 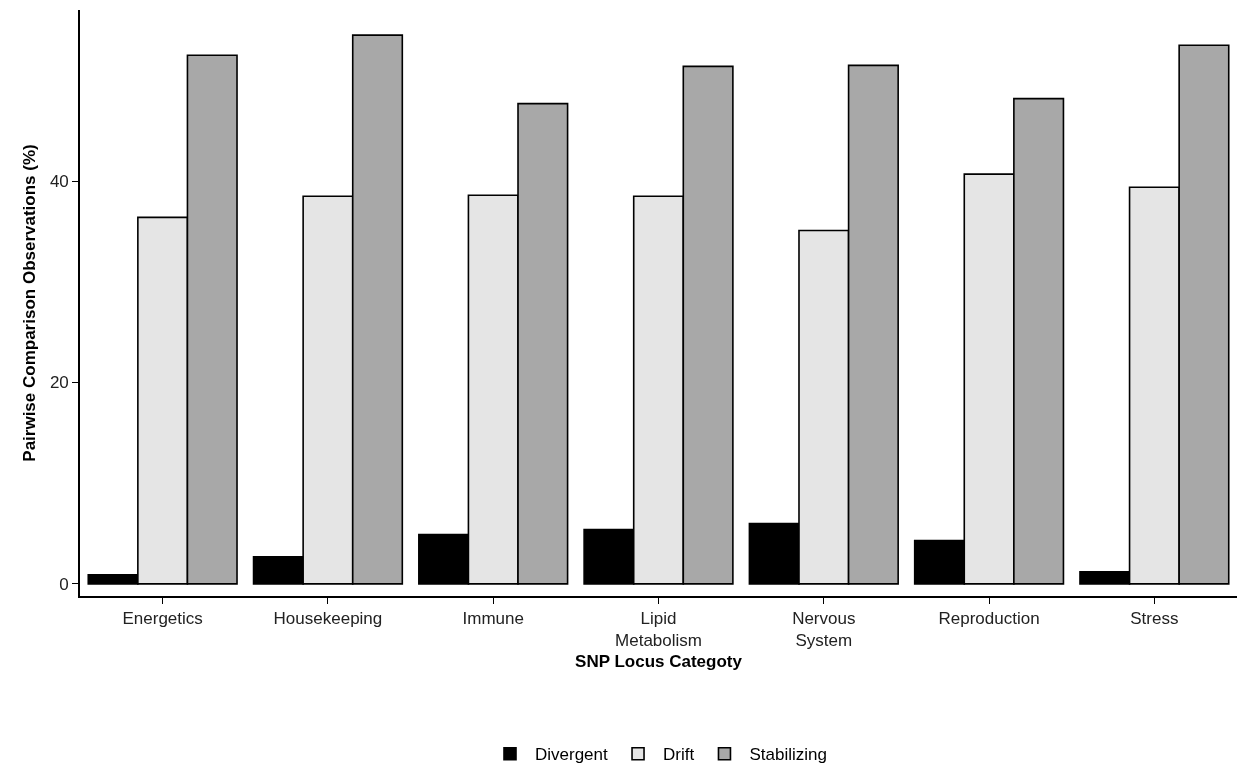 What do you see at coordinates (658, 630) in the screenshot?
I see `x-tick-label: Lipid Metabolism` at bounding box center [658, 630].